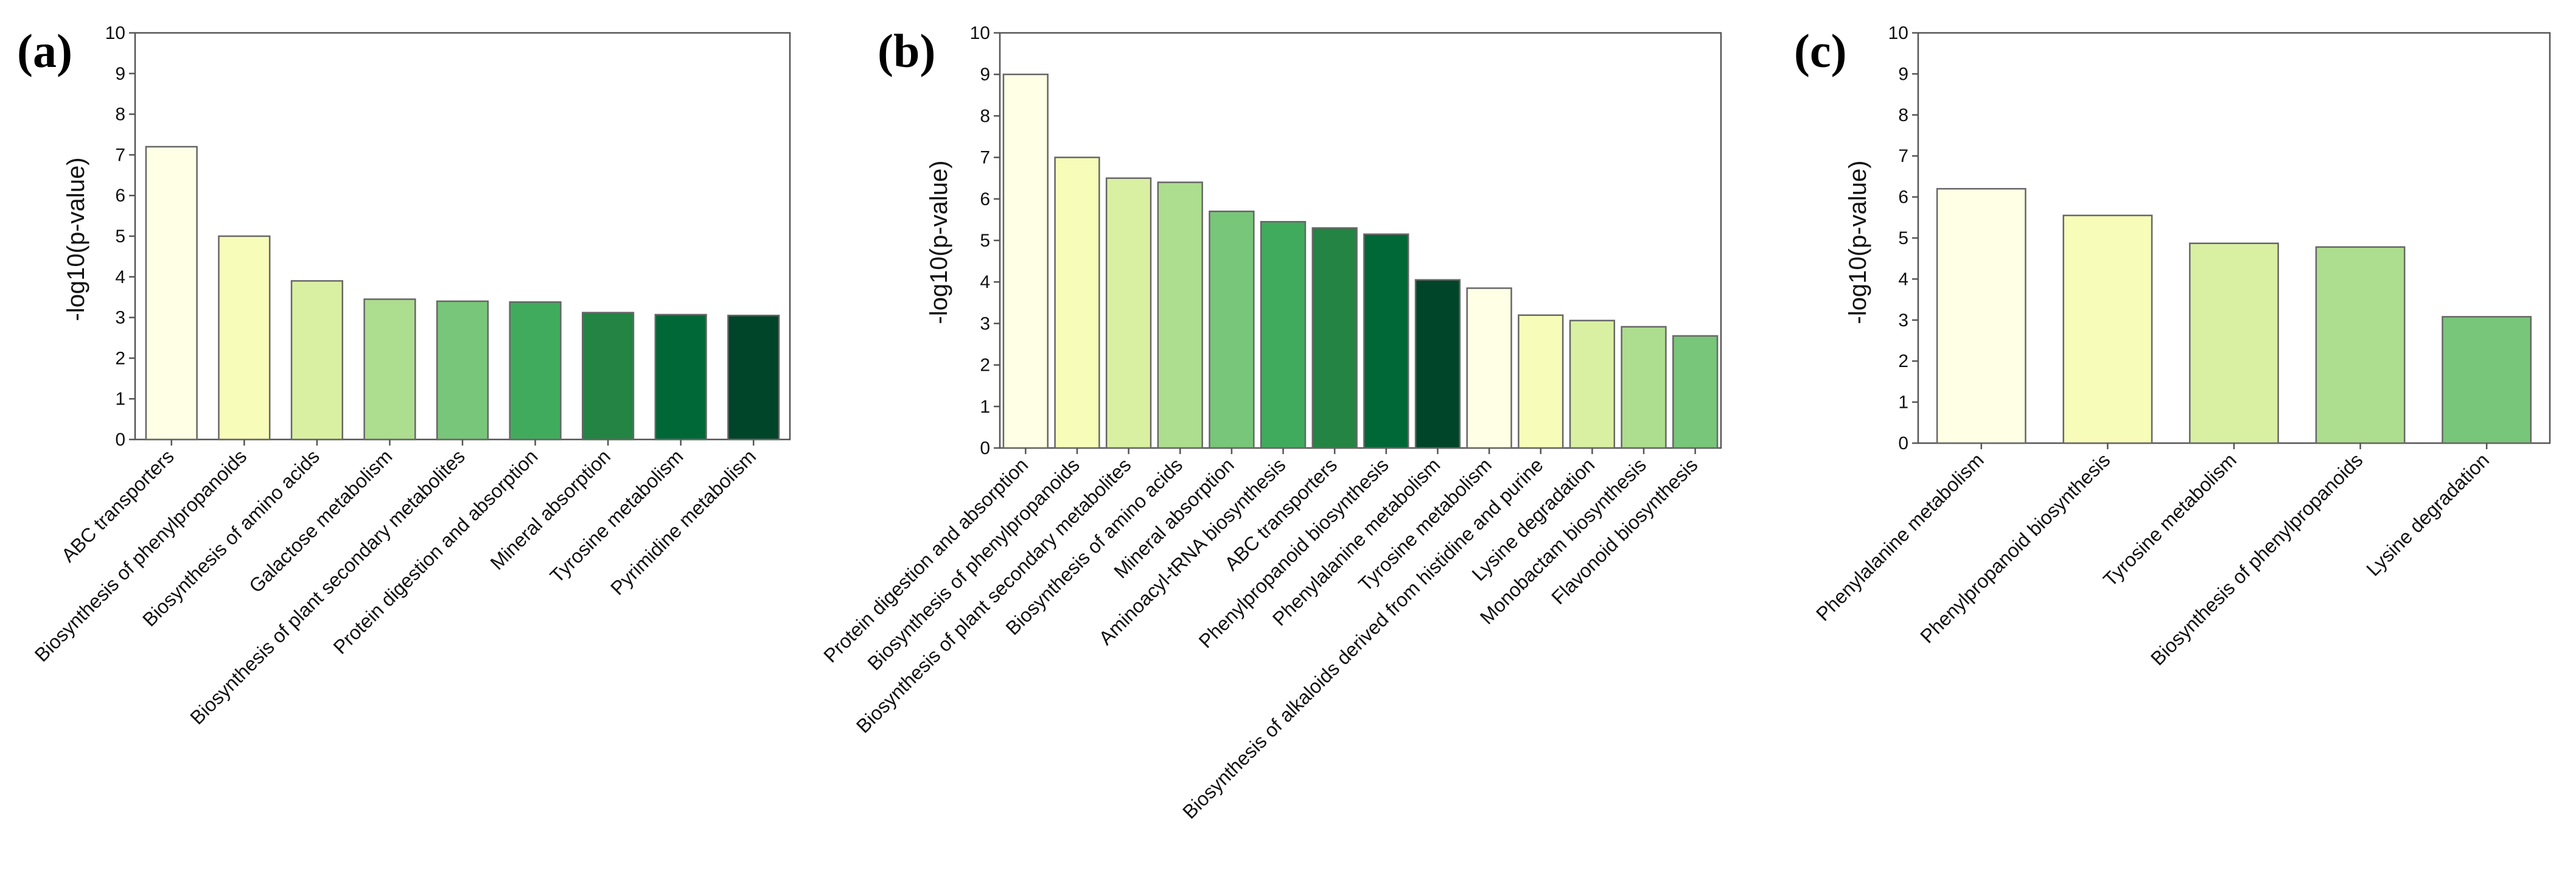  Describe the element at coordinates (985, 75) in the screenshot. I see `panel-b-y-tick-label: 9` at that location.